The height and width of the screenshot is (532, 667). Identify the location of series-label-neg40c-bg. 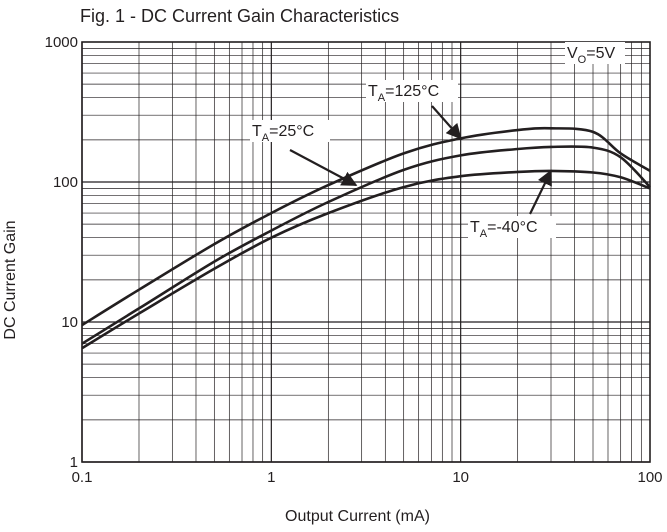
(512, 227).